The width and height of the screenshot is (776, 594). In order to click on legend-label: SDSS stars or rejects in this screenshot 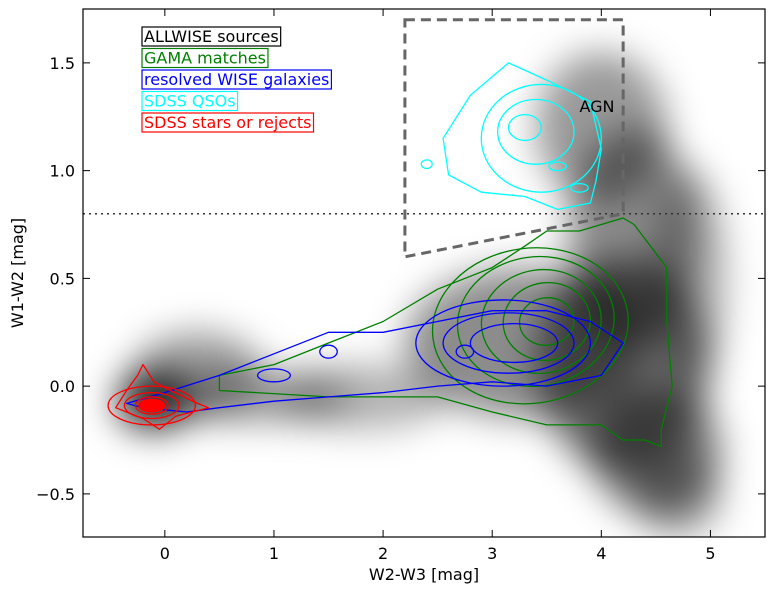, I will do `click(228, 122)`.